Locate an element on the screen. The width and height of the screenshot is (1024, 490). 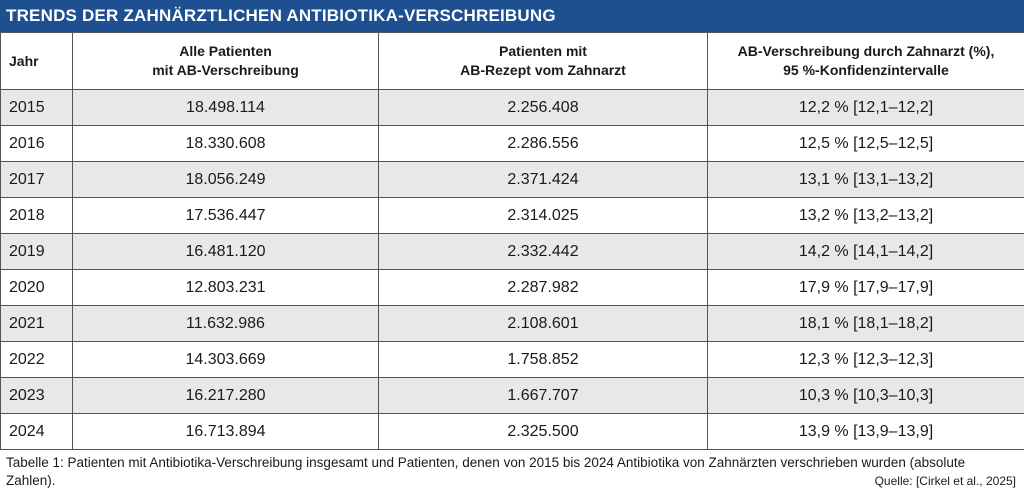
header-year: Jahr is located at coordinates (37, 61).